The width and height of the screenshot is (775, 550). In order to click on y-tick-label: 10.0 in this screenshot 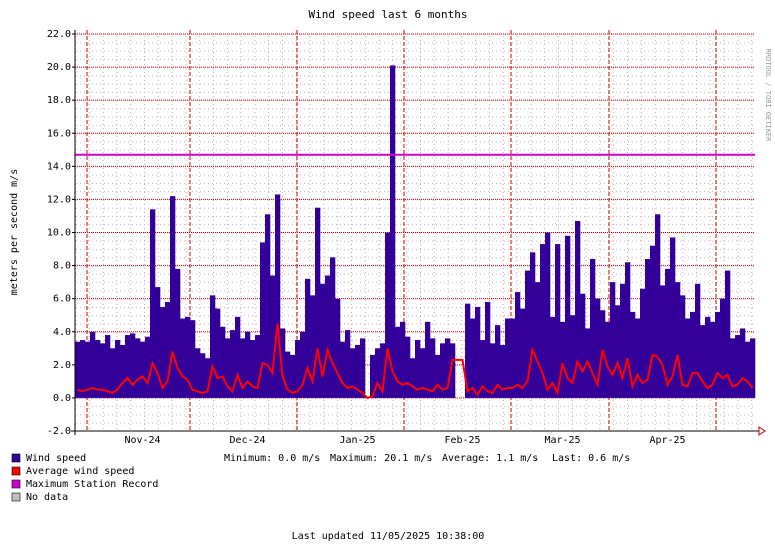, I will do `click(59, 233)`.